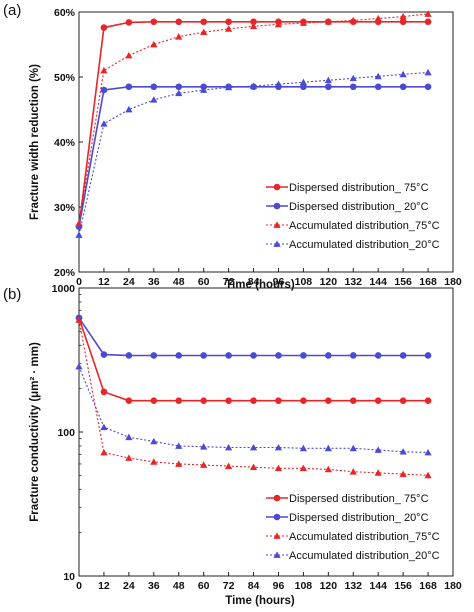 The image size is (474, 612). Describe the element at coordinates (403, 586) in the screenshot. I see `x-tick-label: 156` at that location.